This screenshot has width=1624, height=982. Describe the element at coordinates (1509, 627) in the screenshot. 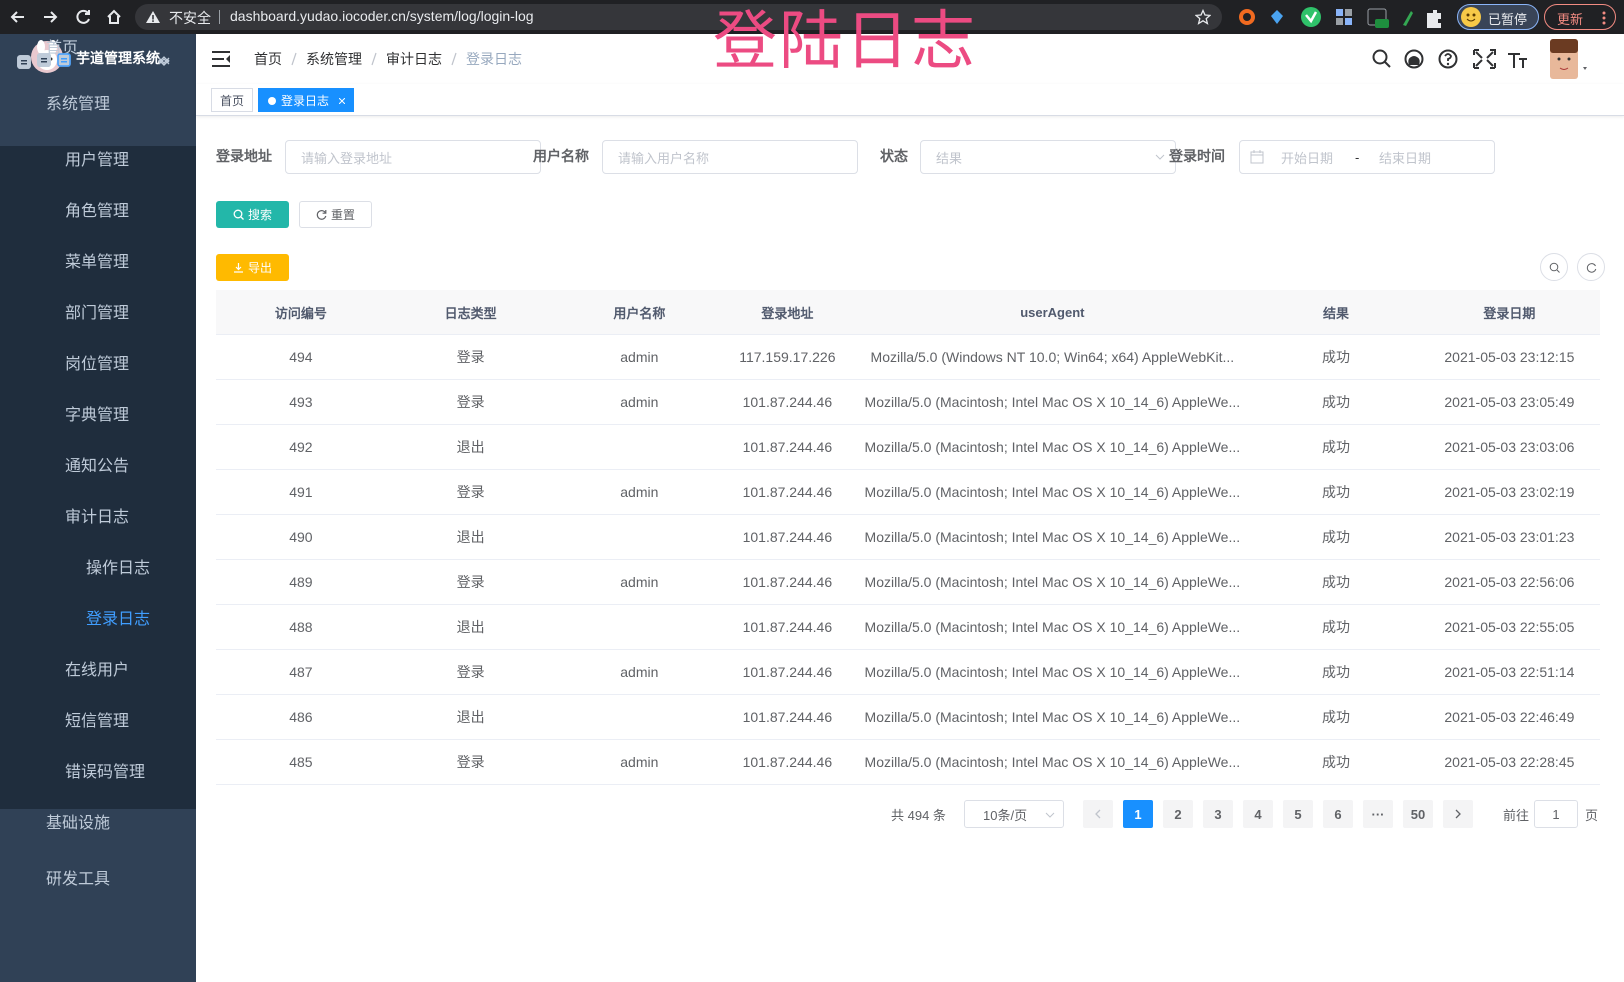

I see `table-cell: 2021-05-03 22:55:05` at that location.